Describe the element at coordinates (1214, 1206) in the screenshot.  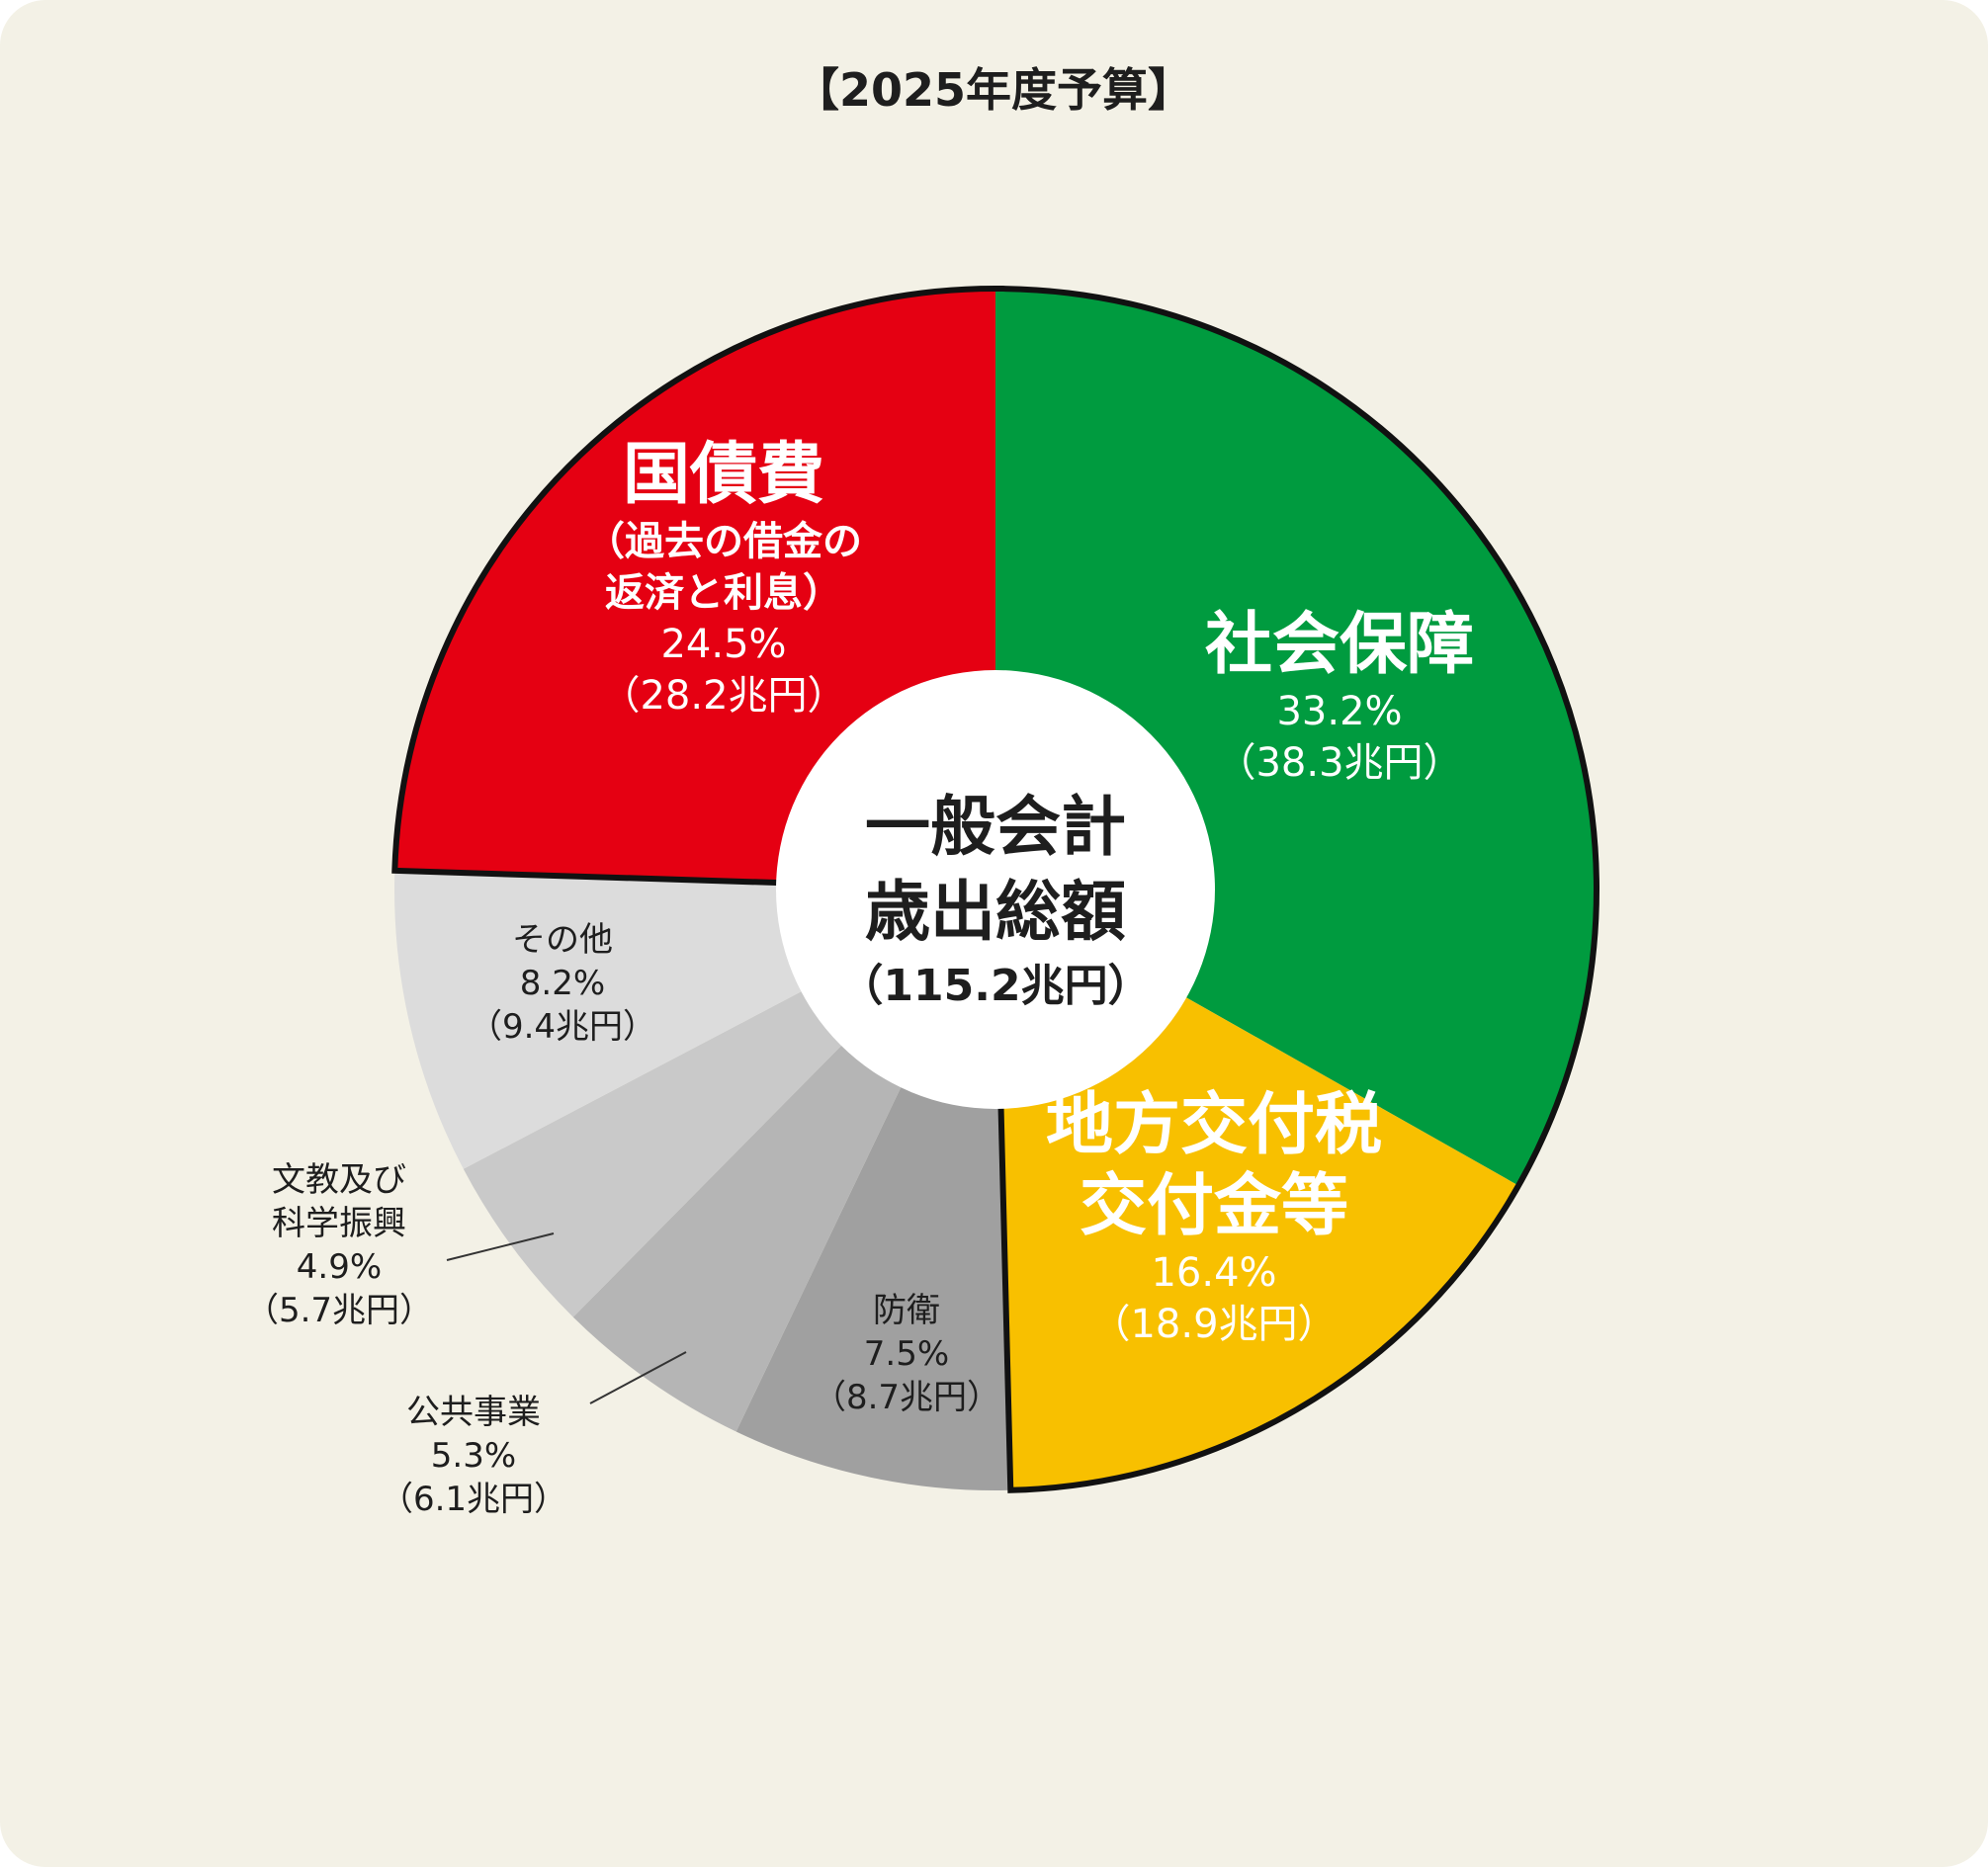
I see `slice-name: 交付金等` at that location.